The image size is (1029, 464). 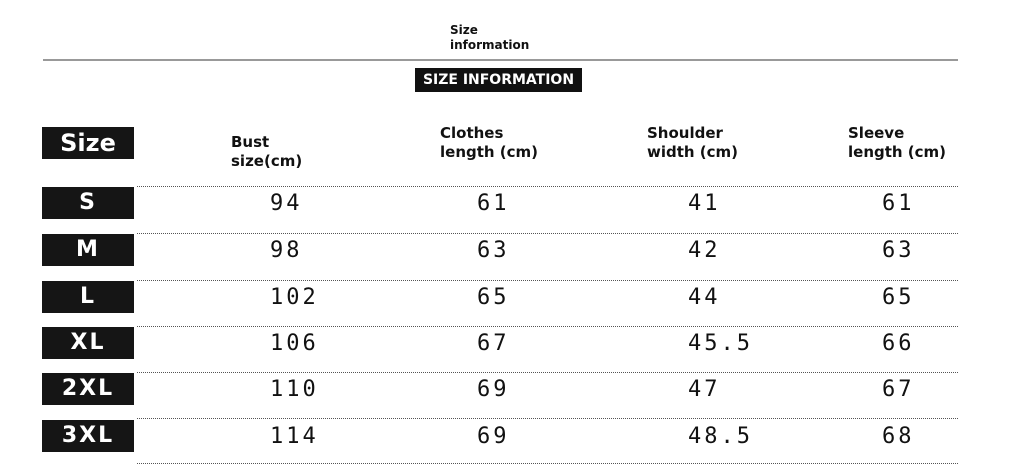 I want to click on size-label: 3XL, so click(x=88, y=436).